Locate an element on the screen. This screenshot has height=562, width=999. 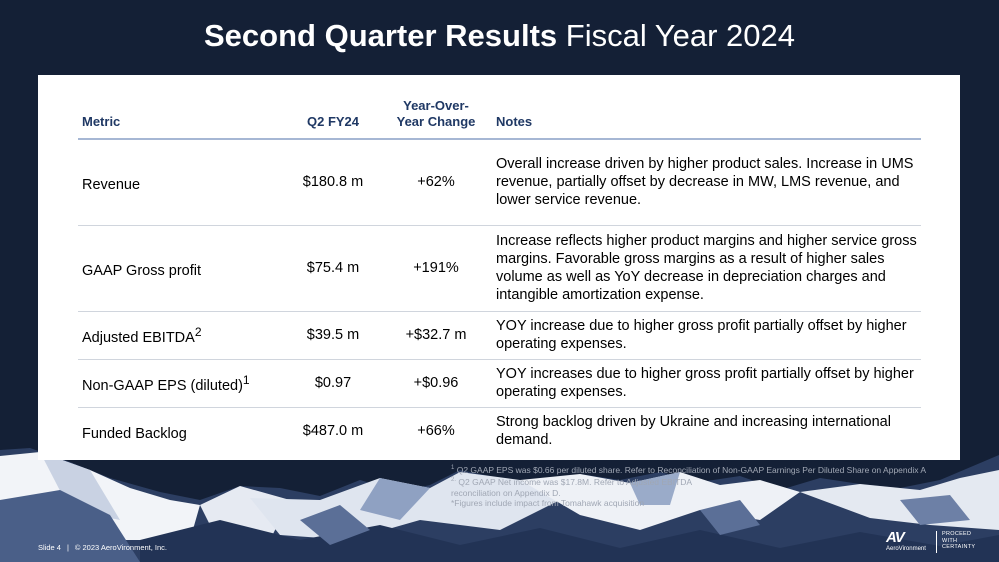
title-bold: Second Quarter Results is located at coordinates (381, 35).